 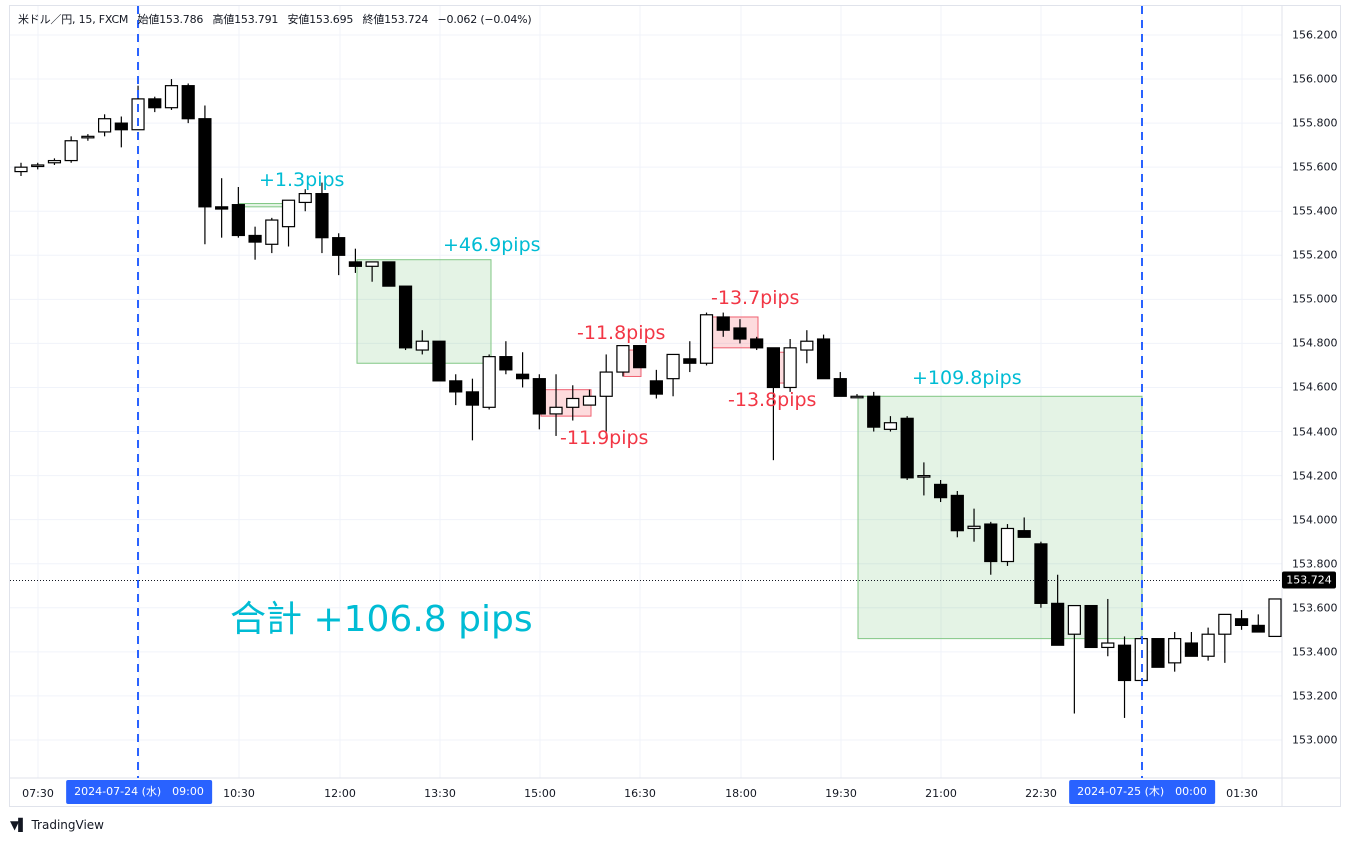 What do you see at coordinates (1041, 793) in the screenshot?
I see `time-tick: 22:30` at bounding box center [1041, 793].